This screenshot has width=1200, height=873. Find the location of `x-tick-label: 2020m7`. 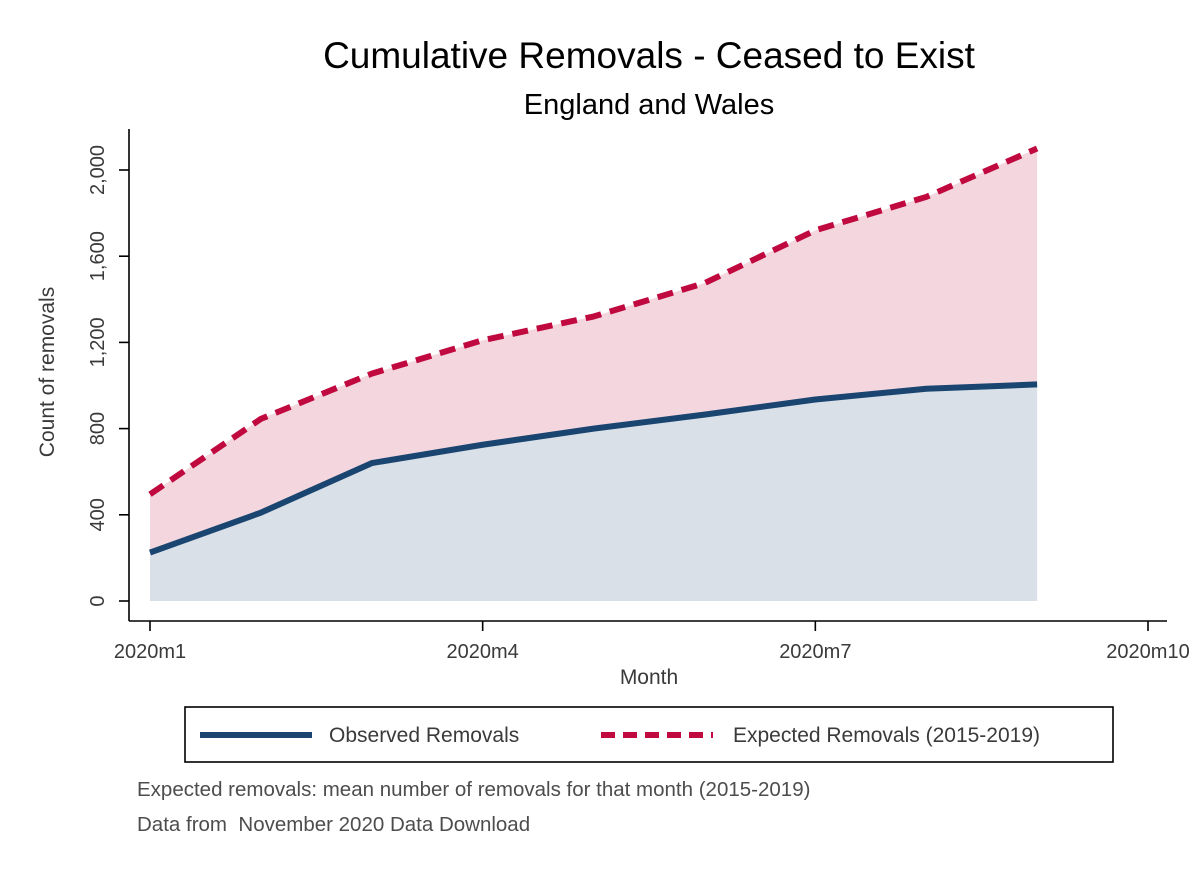

x-tick-label: 2020m7 is located at coordinates (815, 652).